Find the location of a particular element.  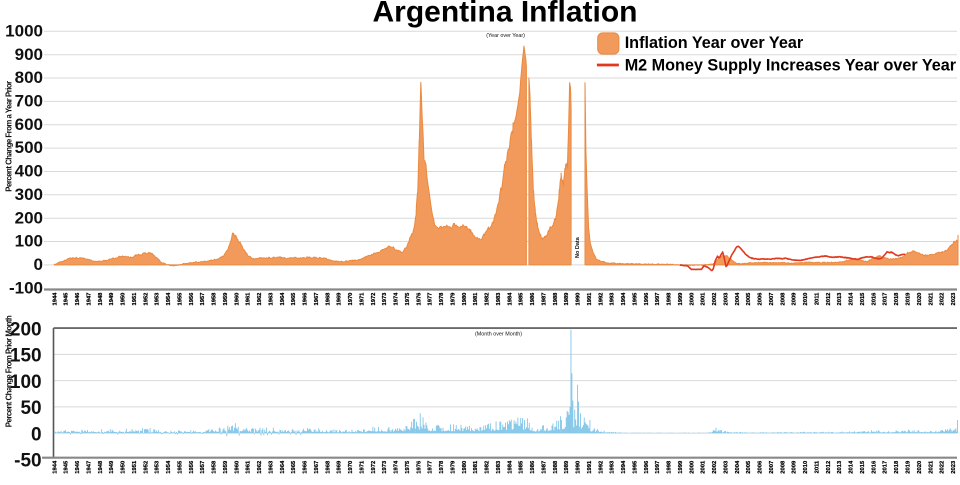

svg-text: Inflation Year over Year is located at coordinates (714, 43).